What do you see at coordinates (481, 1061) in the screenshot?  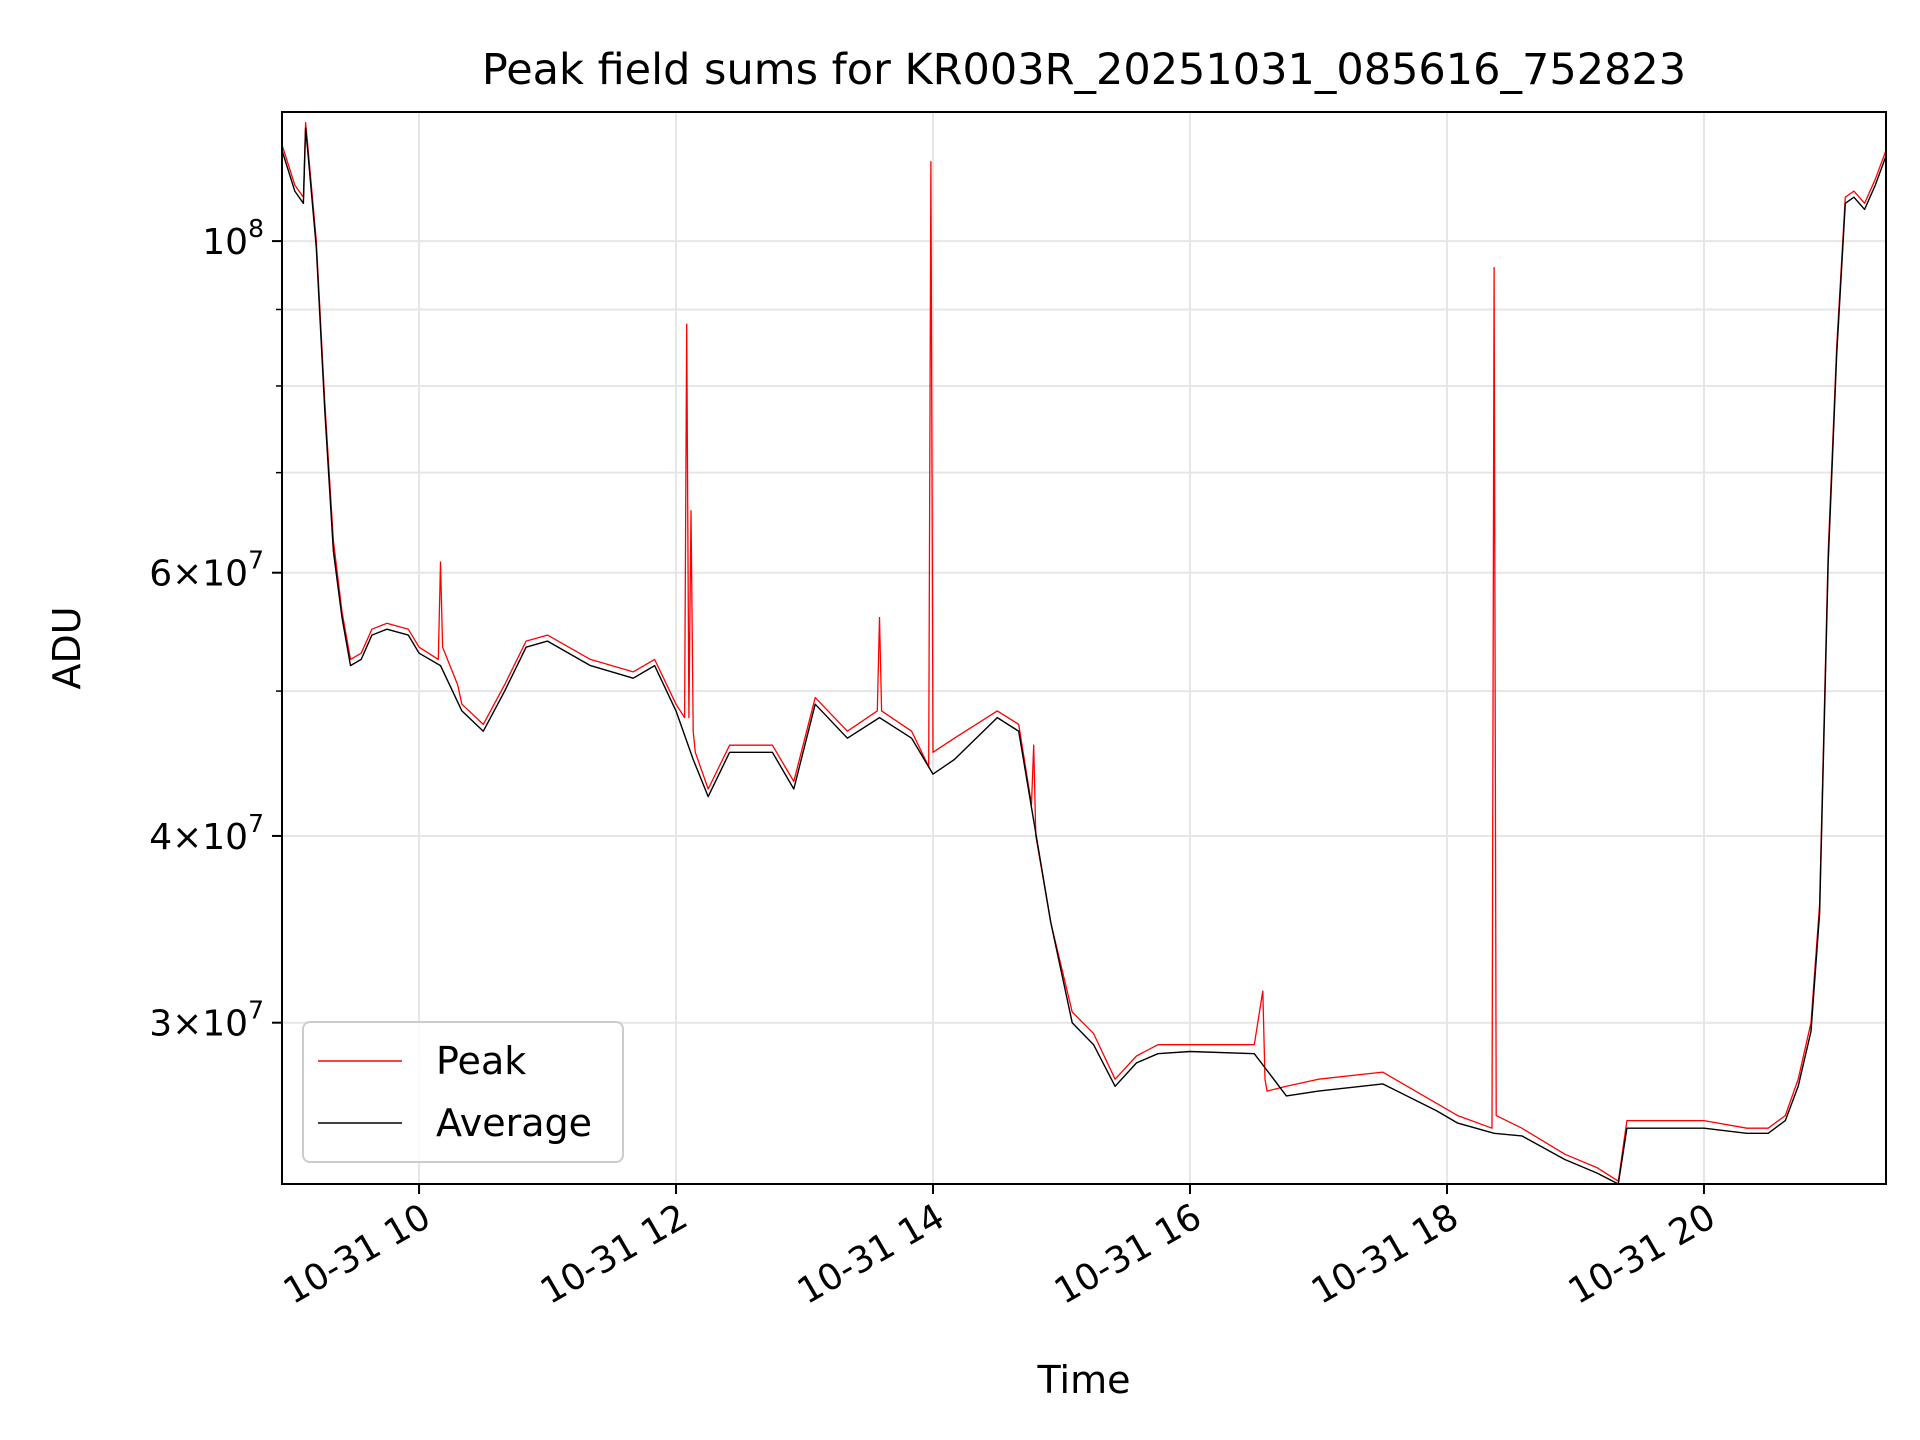 I see `legend-label-peak: Peak` at bounding box center [481, 1061].